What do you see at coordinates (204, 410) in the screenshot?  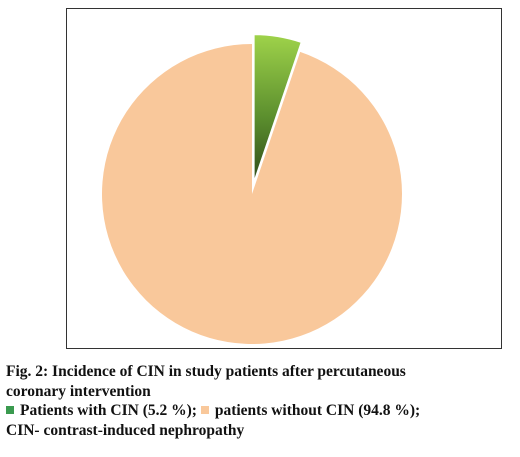 I see `legend-swatch-without-cin` at bounding box center [204, 410].